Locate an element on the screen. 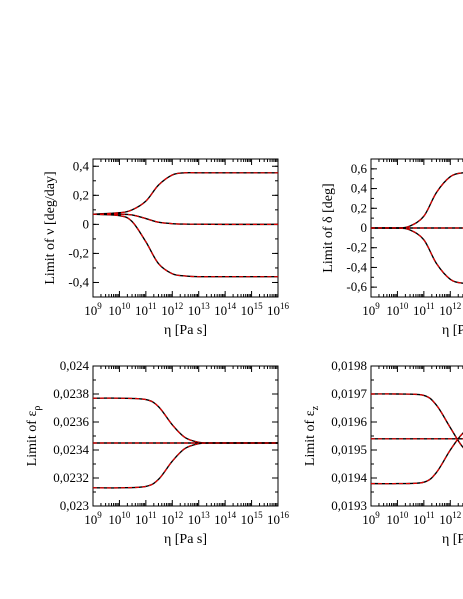 The image size is (463, 599). y-tick-label: 0,0195 is located at coordinates (349, 449).